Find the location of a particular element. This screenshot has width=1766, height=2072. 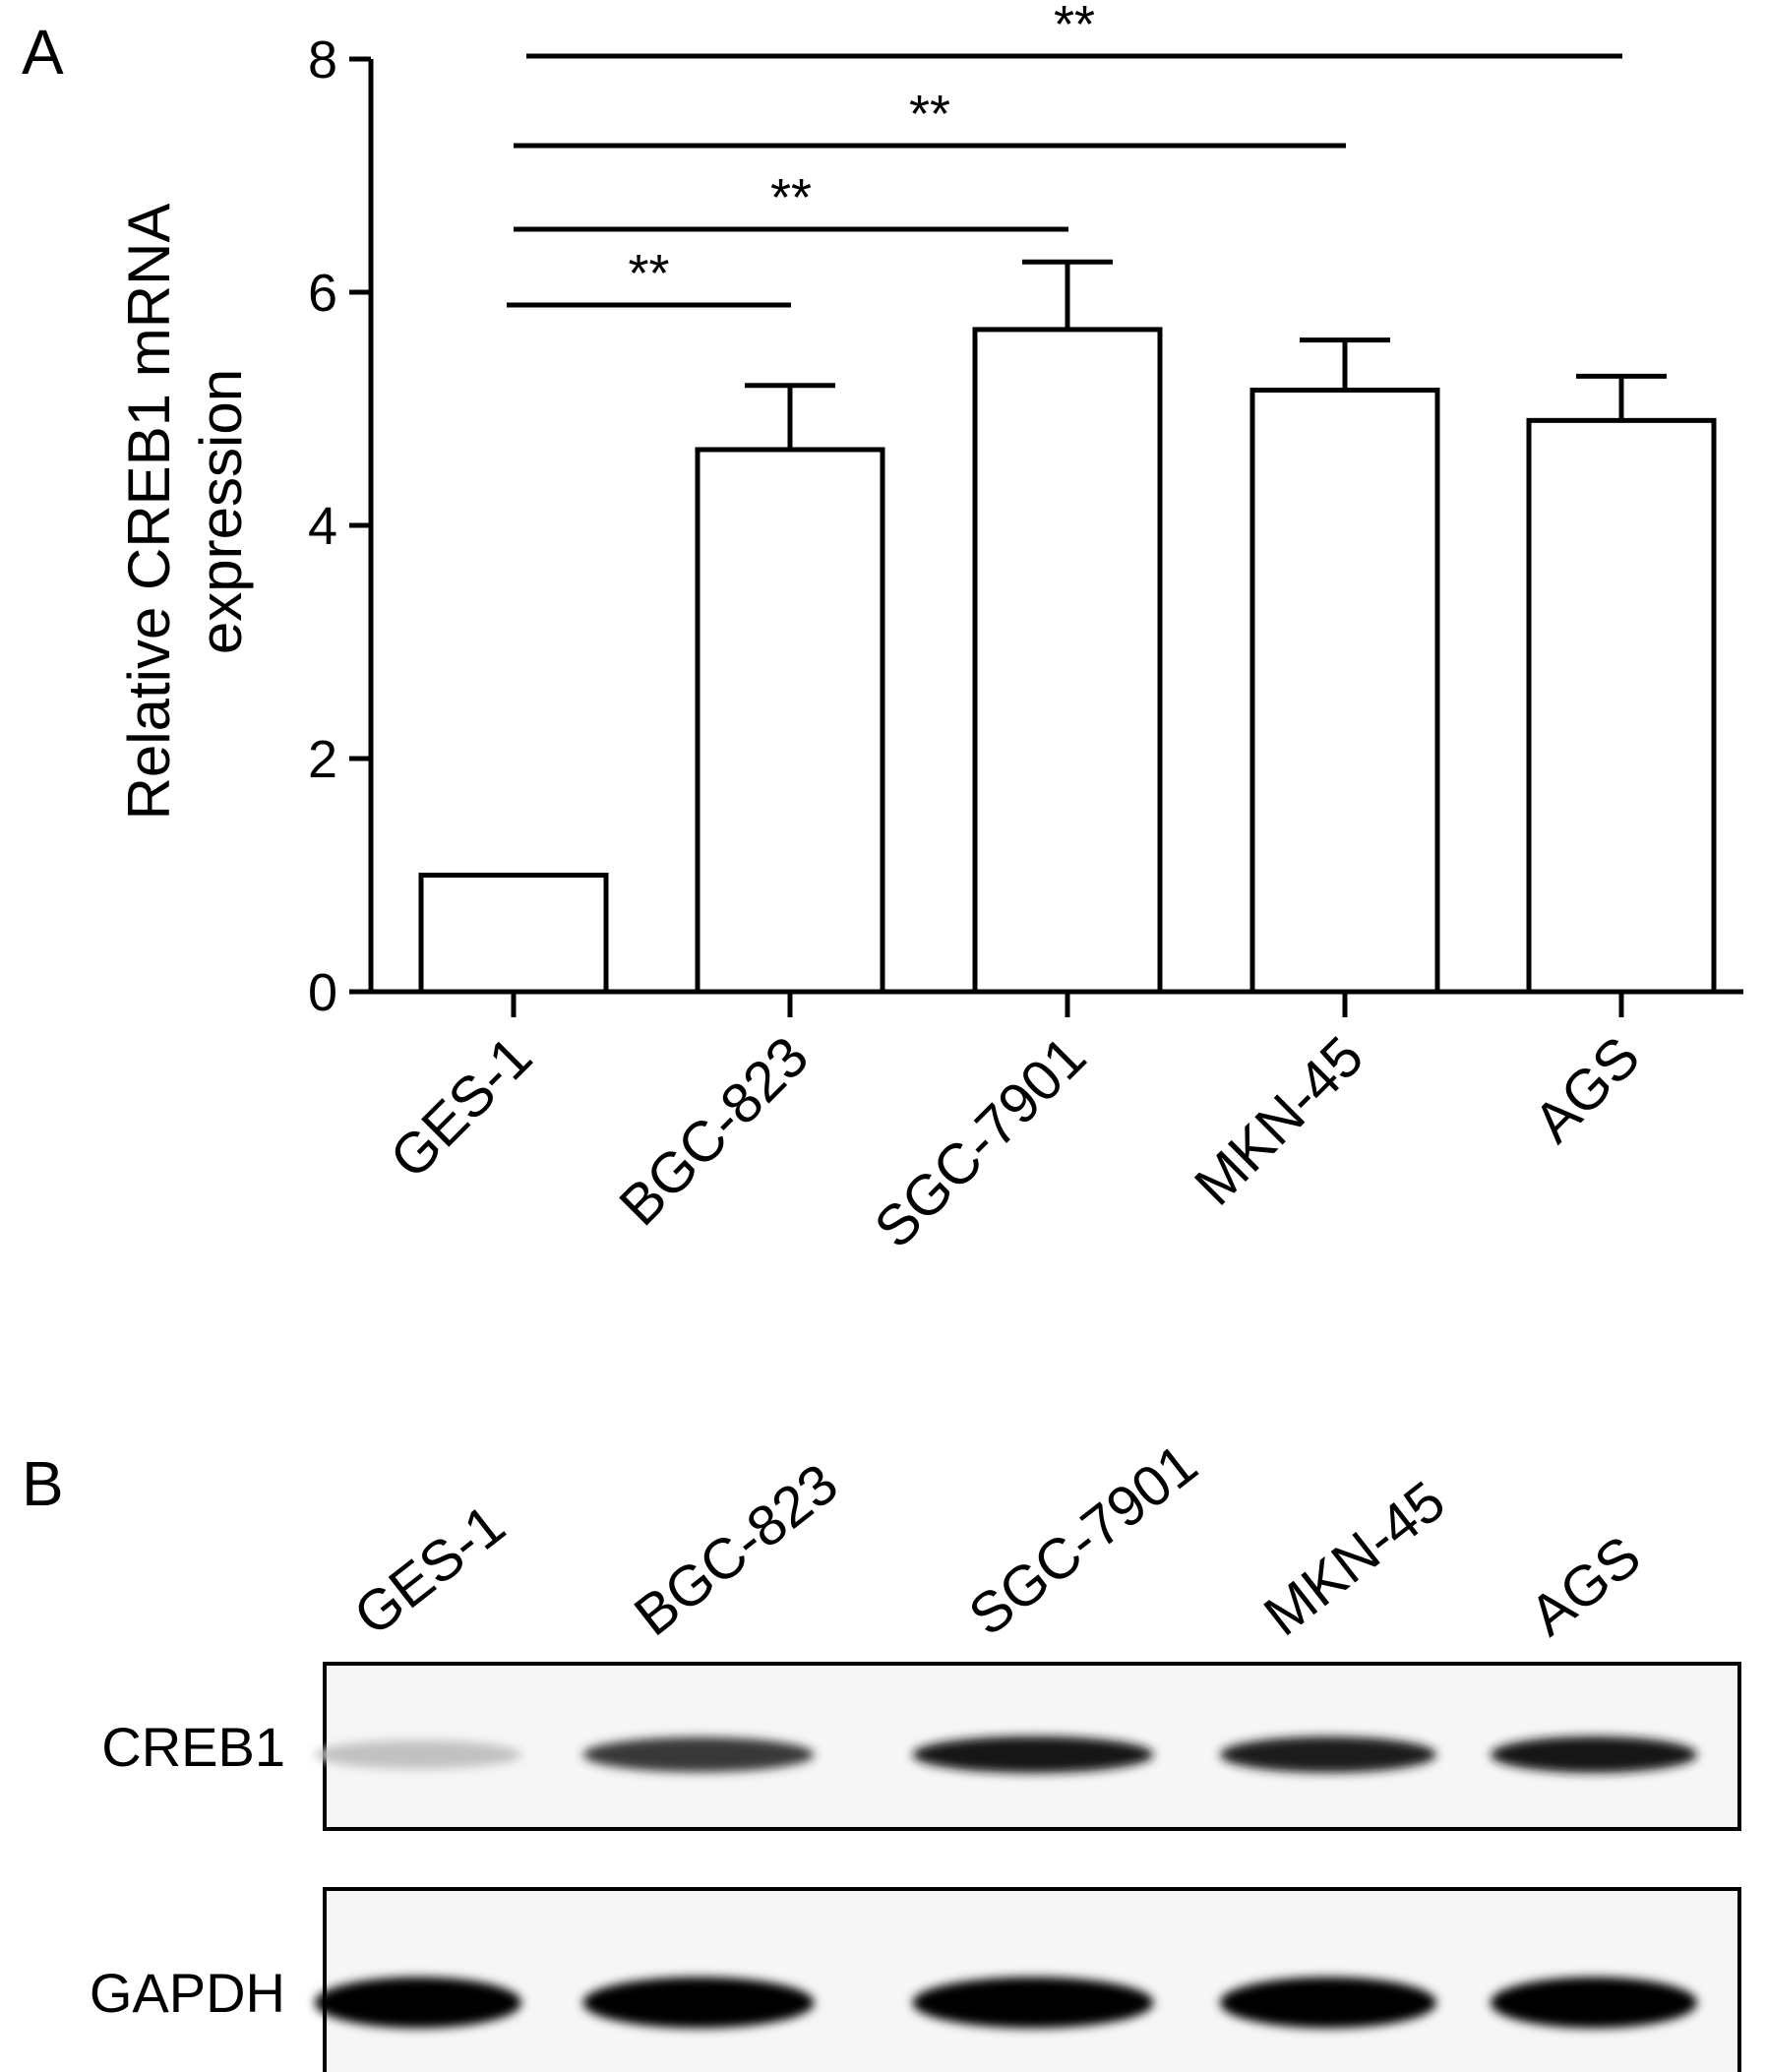

y-axis-label-line-2: expression is located at coordinates (221, 511).